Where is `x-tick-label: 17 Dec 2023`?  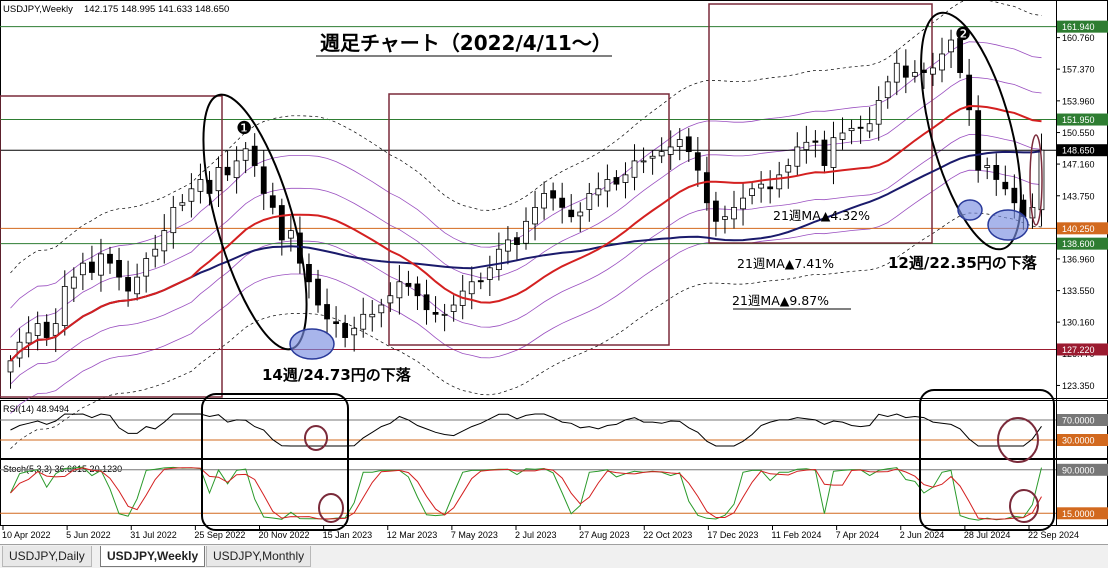 x-tick-label: 17 Dec 2023 is located at coordinates (732, 535).